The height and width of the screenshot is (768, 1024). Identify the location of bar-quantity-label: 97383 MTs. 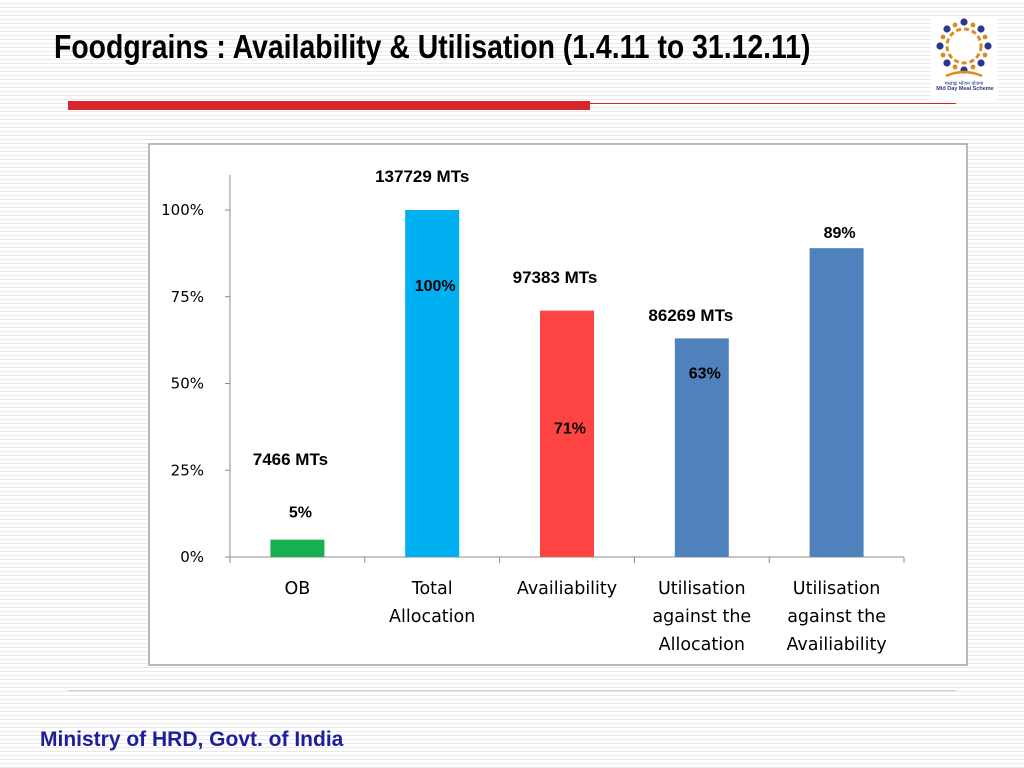
(555, 277).